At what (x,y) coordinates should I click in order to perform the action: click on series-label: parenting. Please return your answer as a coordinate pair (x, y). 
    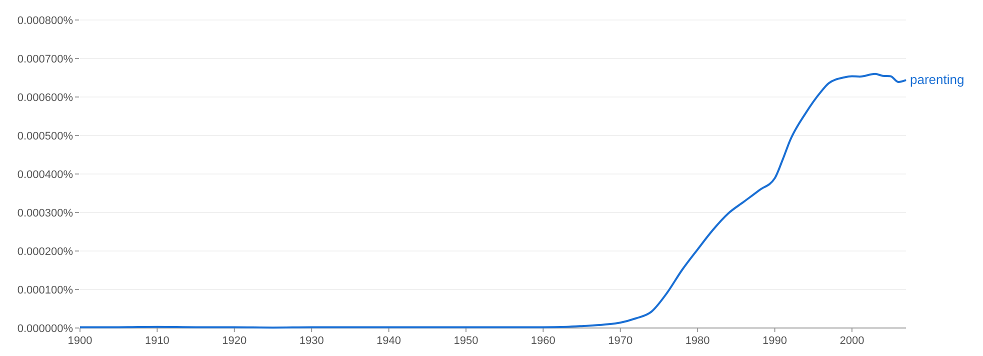
    Looking at the image, I should click on (937, 80).